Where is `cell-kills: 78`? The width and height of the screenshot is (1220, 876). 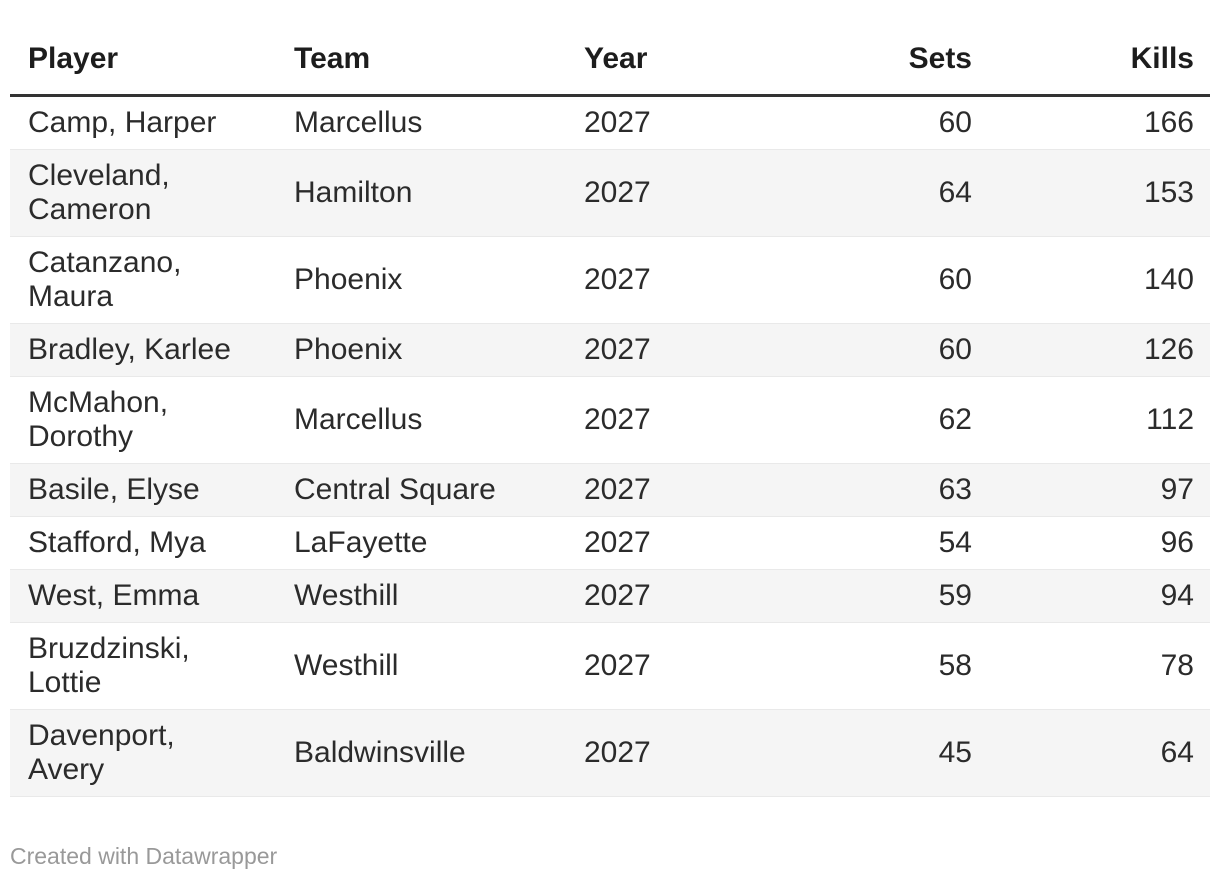 cell-kills: 78 is located at coordinates (1177, 665).